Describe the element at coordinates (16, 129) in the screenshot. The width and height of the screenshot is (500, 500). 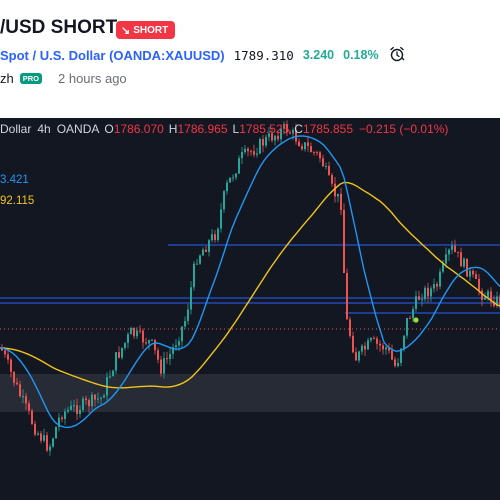
I see `legend-symbol: Dollar` at that location.